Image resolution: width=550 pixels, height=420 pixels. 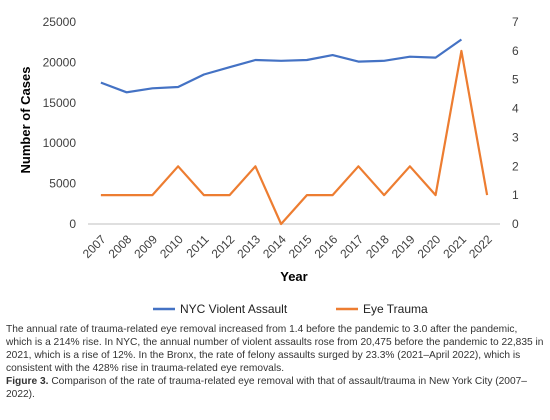 I want to click on right-axis-ticks: 0 1 2 3 4 5 6 7, so click(x=515, y=123).